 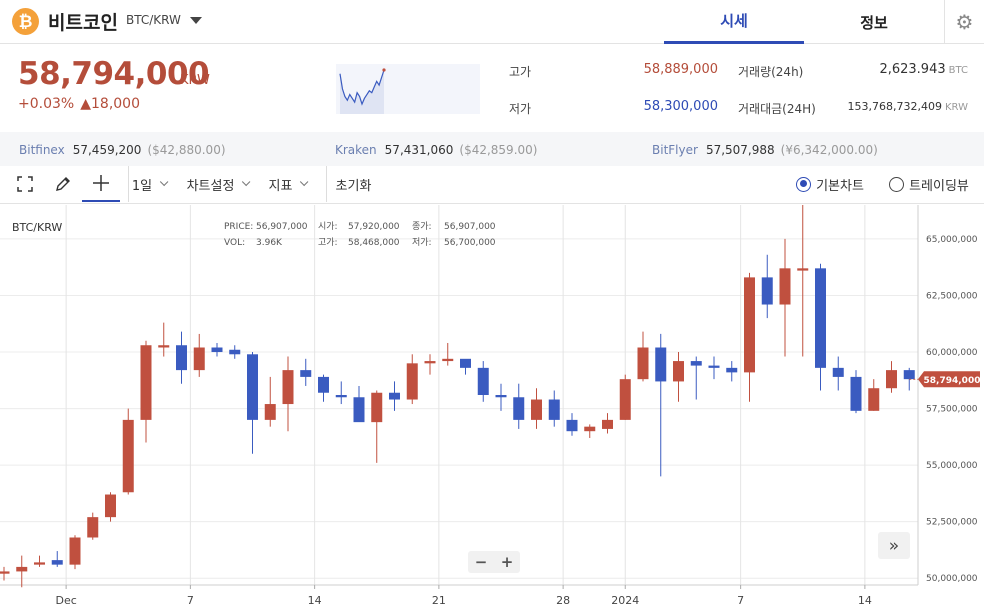 I want to click on mini-chart-last-point, so click(x=384, y=70).